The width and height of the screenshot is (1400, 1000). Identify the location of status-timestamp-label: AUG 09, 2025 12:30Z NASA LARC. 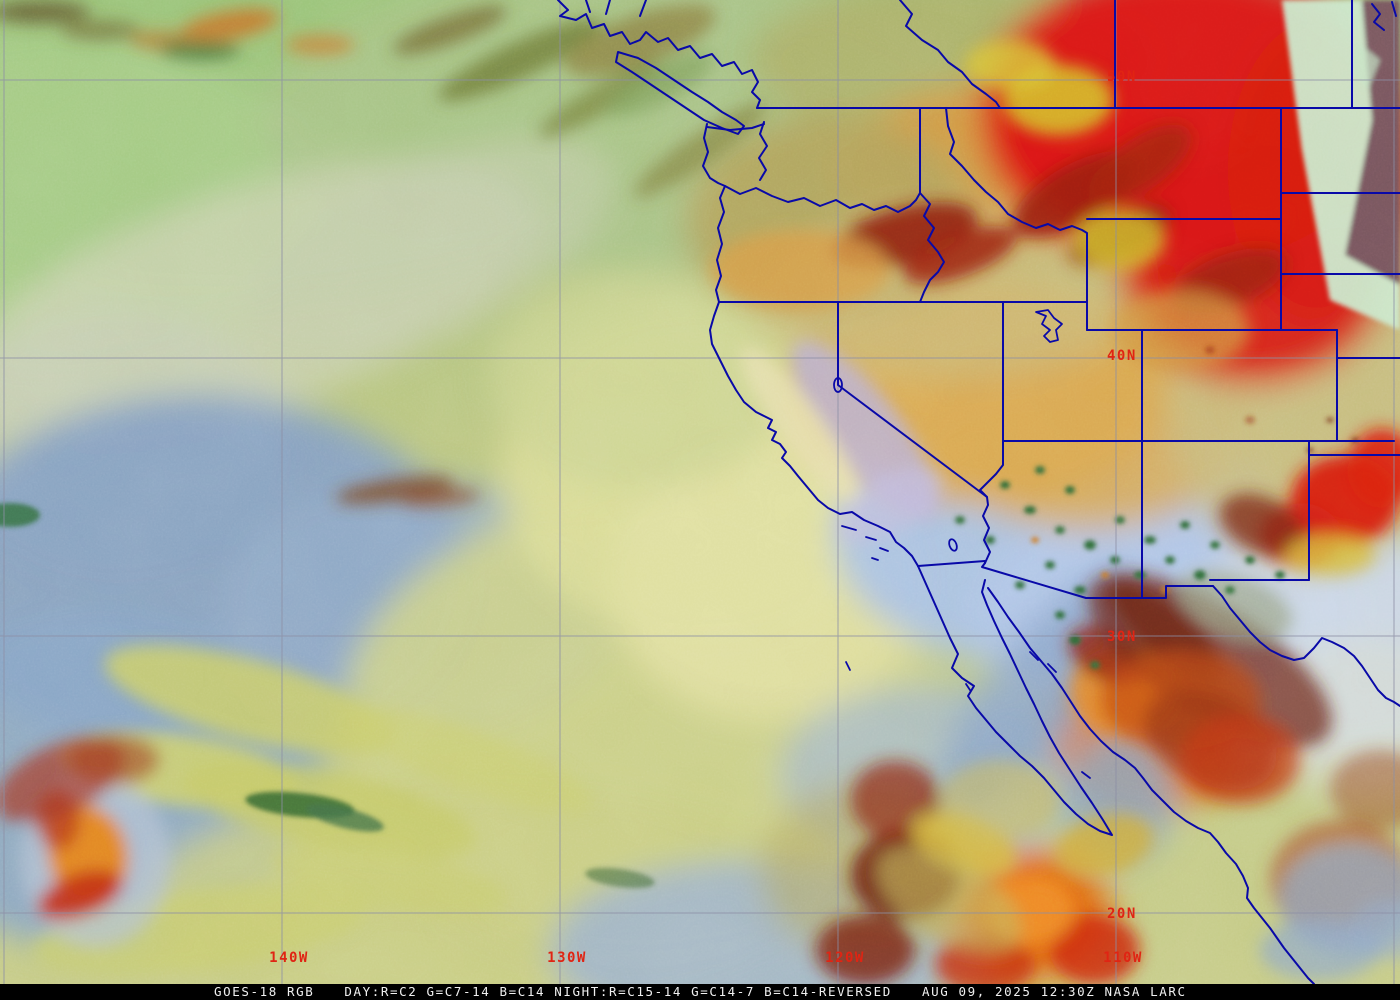
(1054, 991).